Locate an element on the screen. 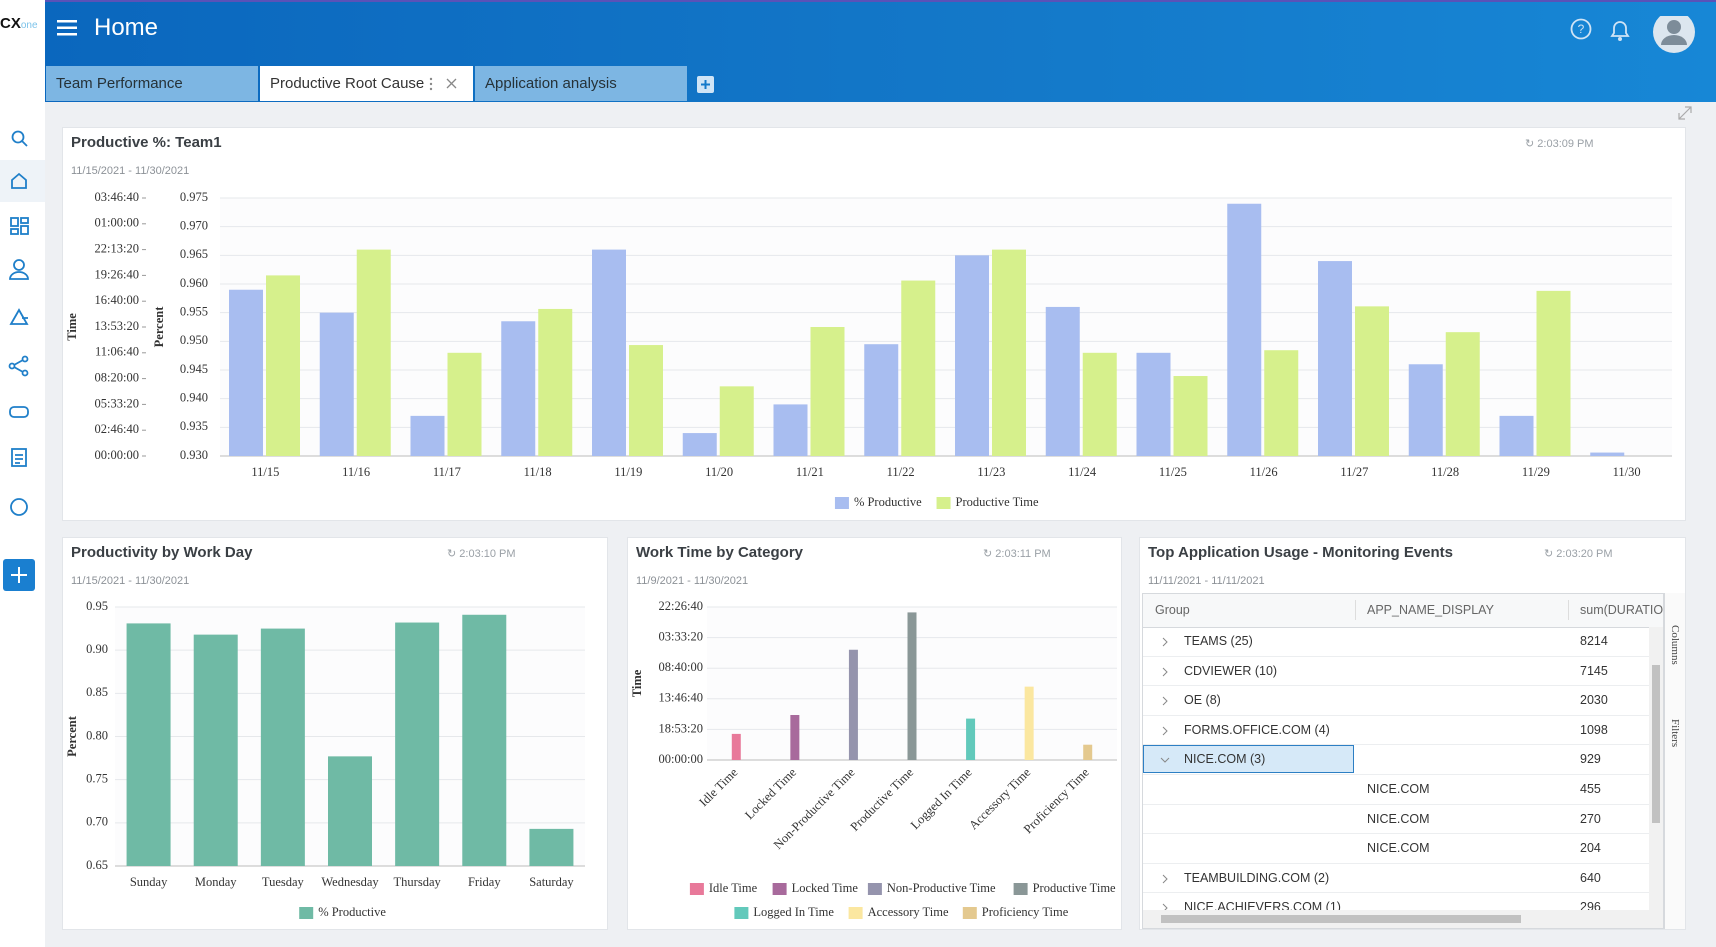 The image size is (1716, 947). x-tick-label: 11/24 is located at coordinates (1082, 472).